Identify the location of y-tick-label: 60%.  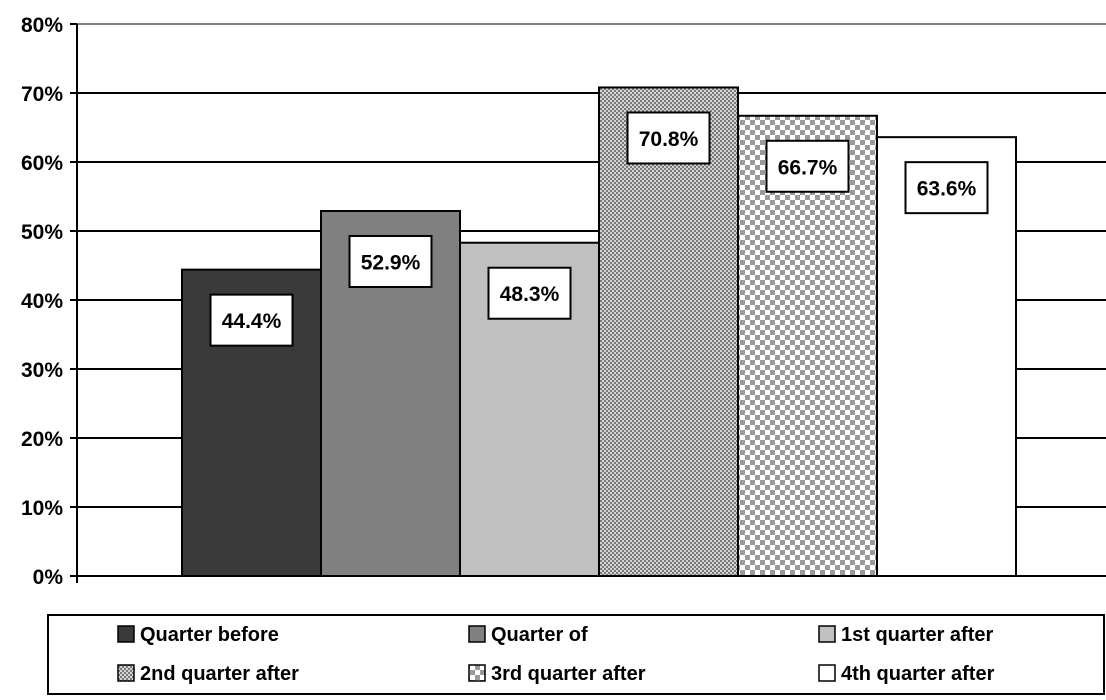
(42, 163).